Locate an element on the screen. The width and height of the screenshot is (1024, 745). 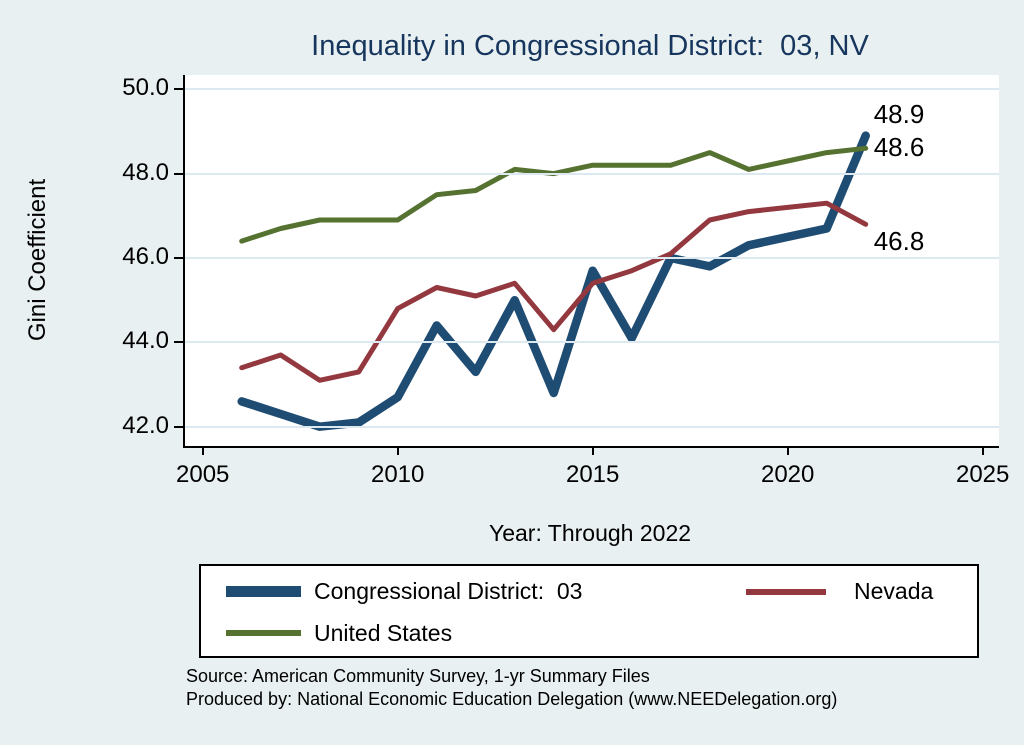
legend-label-nevada: Nevada is located at coordinates (894, 591).